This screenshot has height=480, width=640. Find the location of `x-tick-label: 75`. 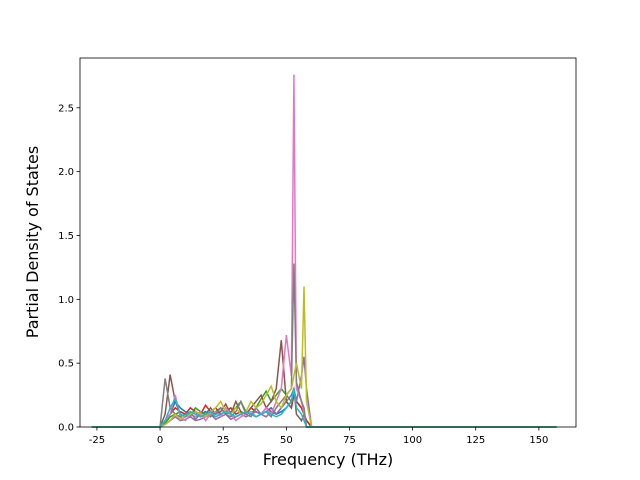

x-tick-label: 75 is located at coordinates (349, 440).